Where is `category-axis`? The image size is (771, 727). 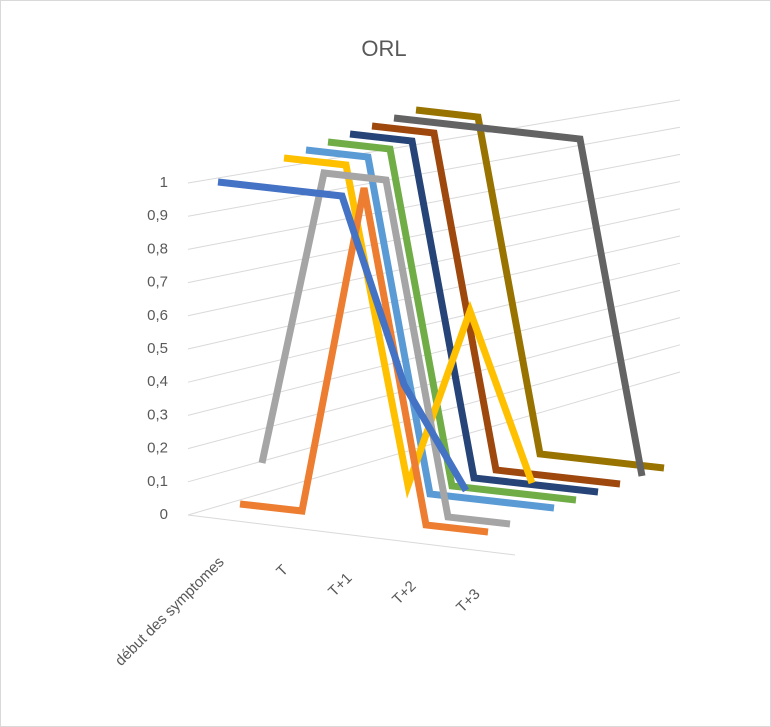 category-axis is located at coordinates (351, 535).